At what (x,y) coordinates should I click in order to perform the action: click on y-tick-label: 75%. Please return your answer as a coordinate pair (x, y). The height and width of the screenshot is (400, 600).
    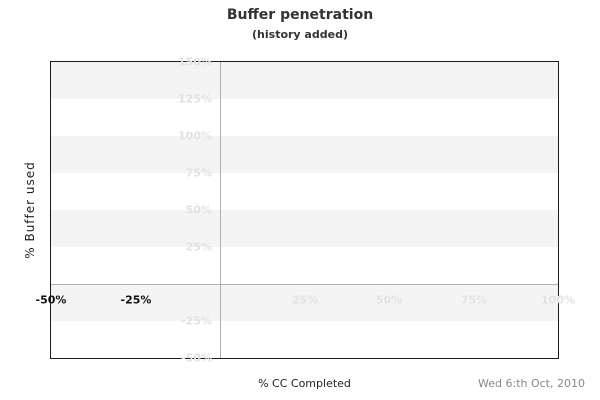
    Looking at the image, I should click on (198, 173).